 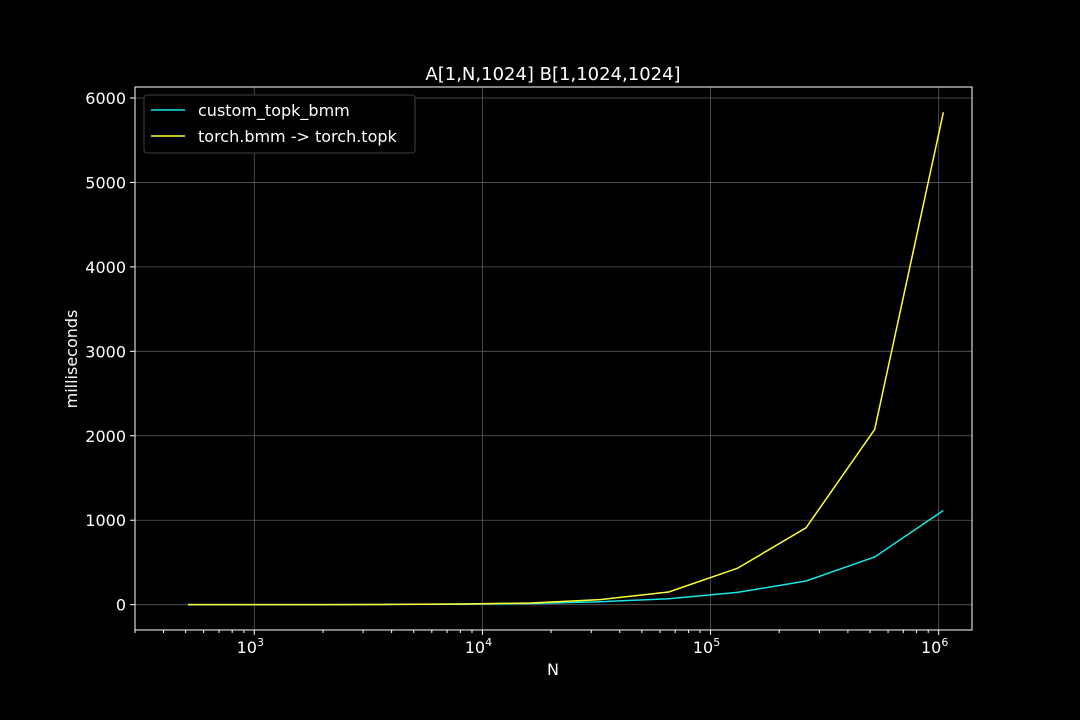 I want to click on y-tick-label: 3000, so click(x=105, y=351).